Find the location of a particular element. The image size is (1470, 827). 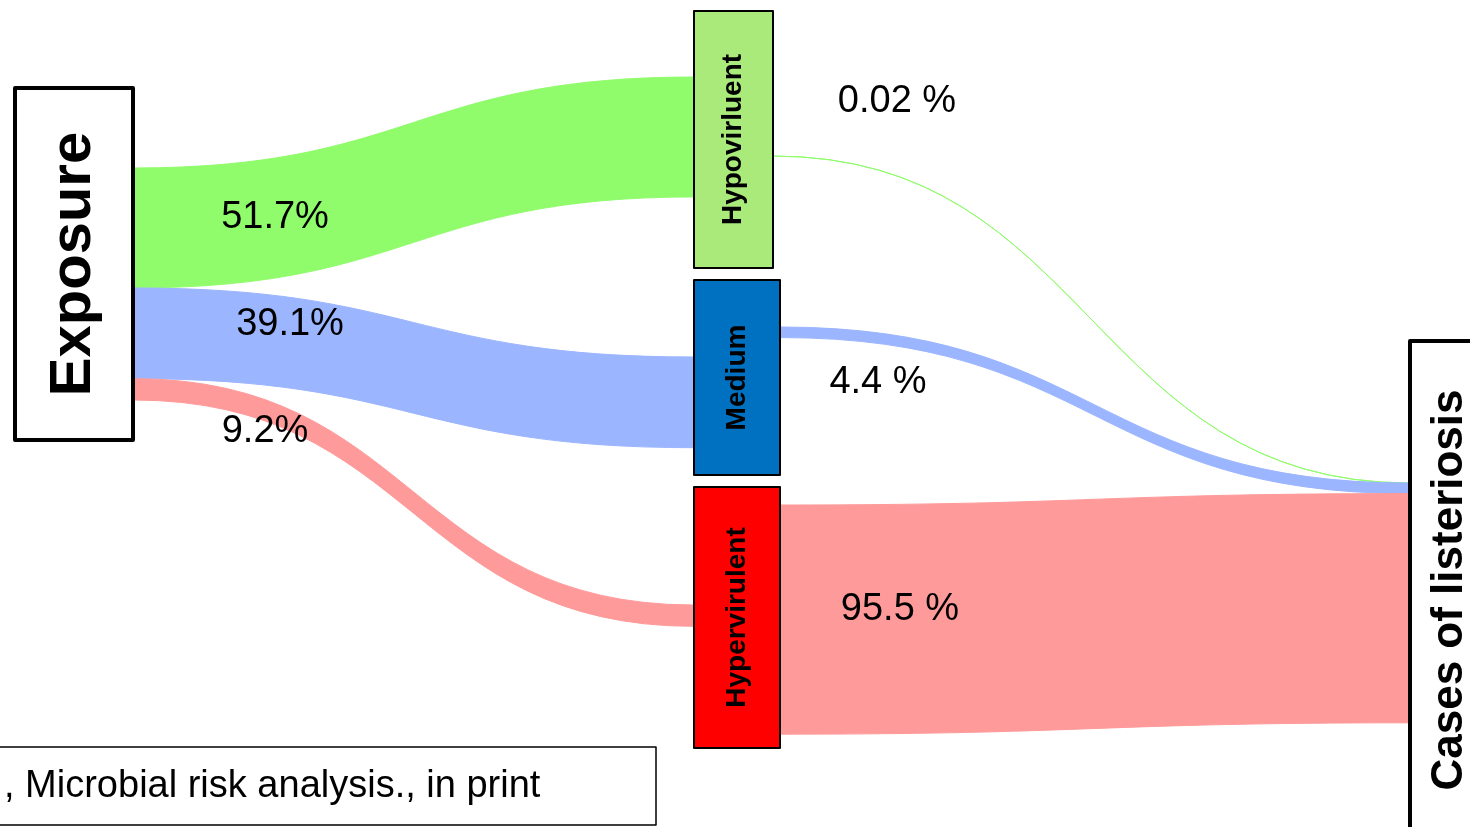

text: Exposure is located at coordinates (69, 264).